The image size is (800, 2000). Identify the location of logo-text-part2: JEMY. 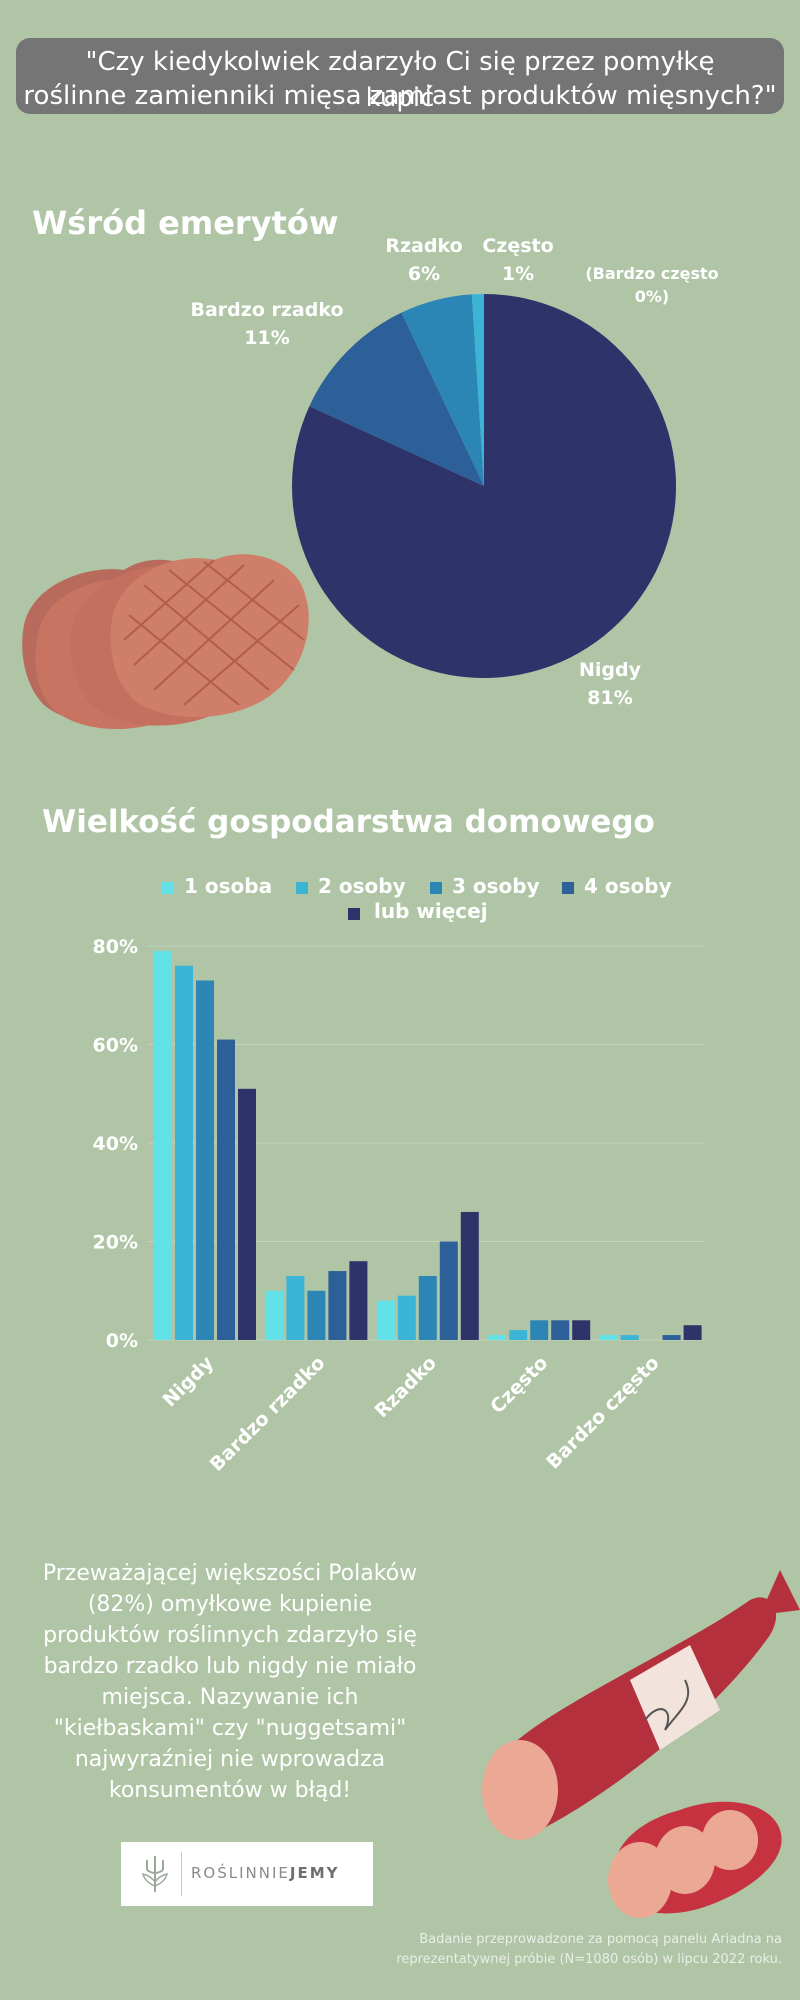
(314, 1873).